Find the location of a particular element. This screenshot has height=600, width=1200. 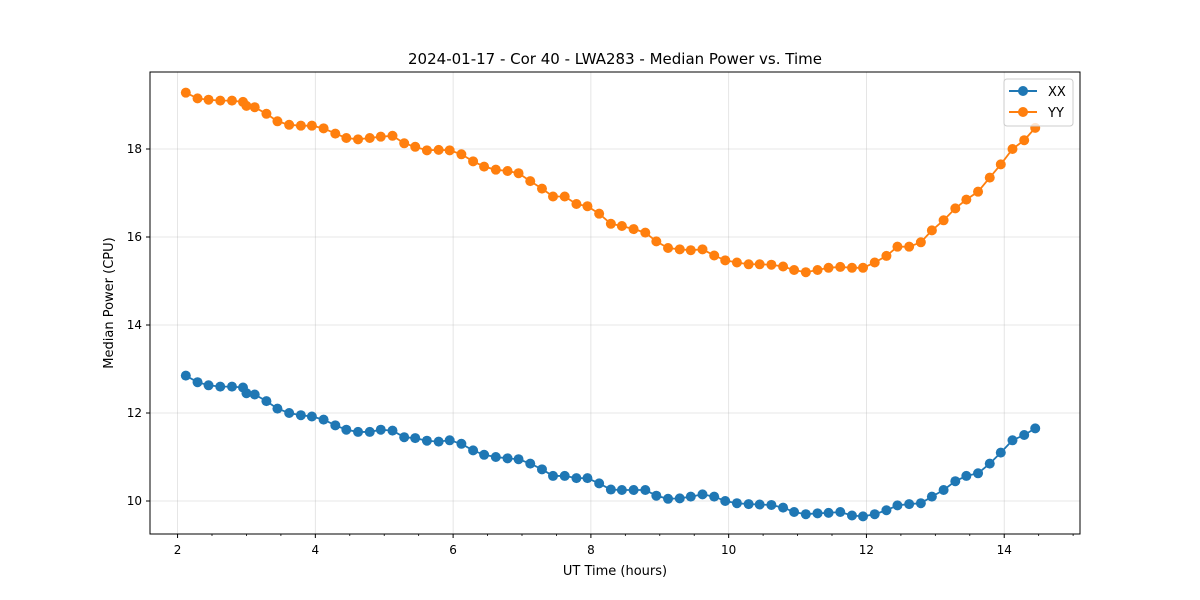

y-axis-label: Median Power (CPU) is located at coordinates (109, 302).